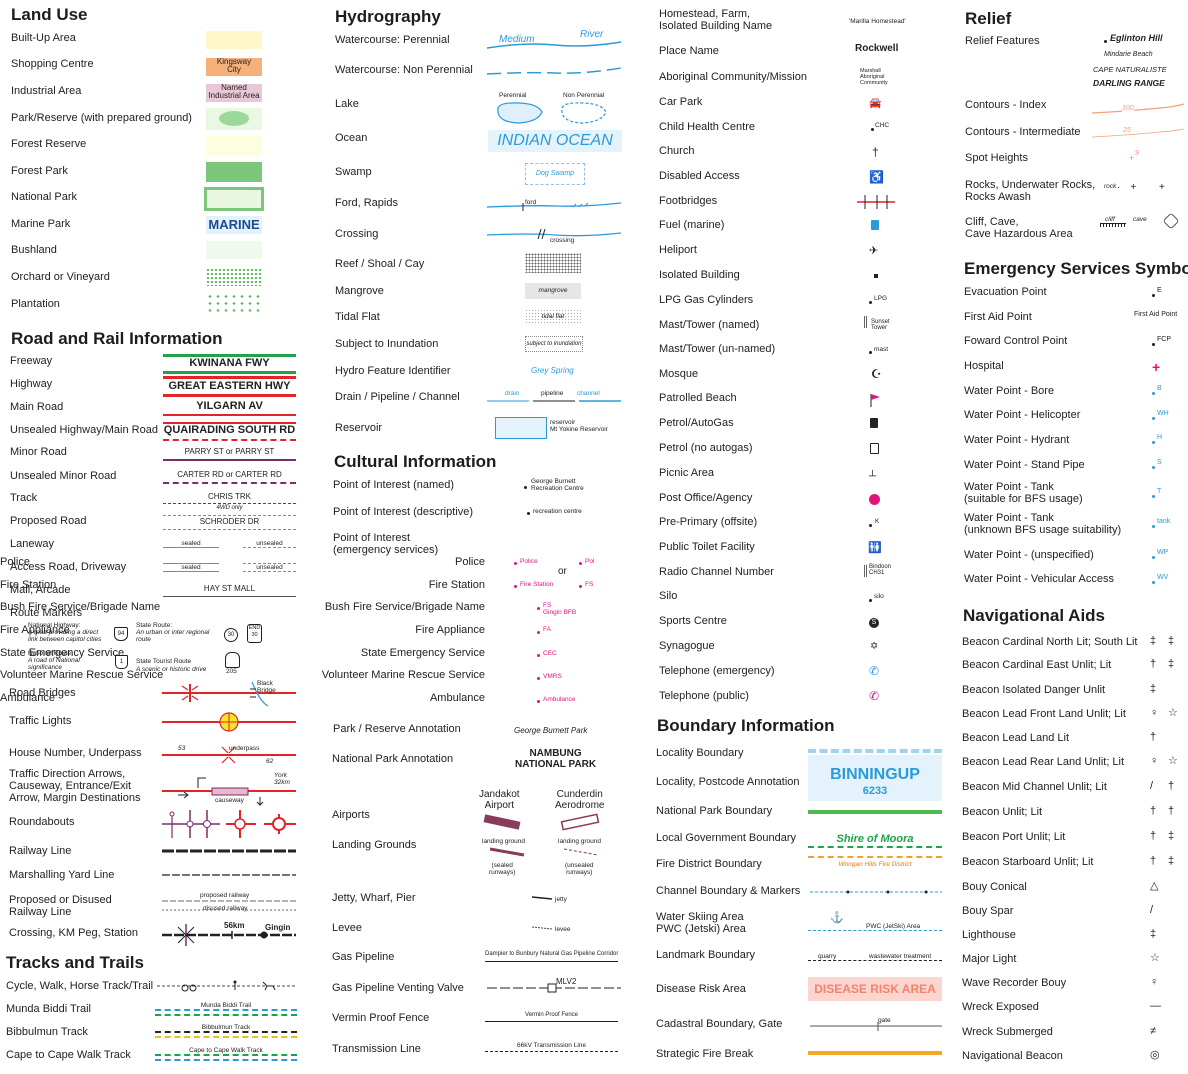 This screenshot has height=1074, width=1188. What do you see at coordinates (374, 898) in the screenshot?
I see `cu-label-14: Jetty, Wharf, Pier` at bounding box center [374, 898].